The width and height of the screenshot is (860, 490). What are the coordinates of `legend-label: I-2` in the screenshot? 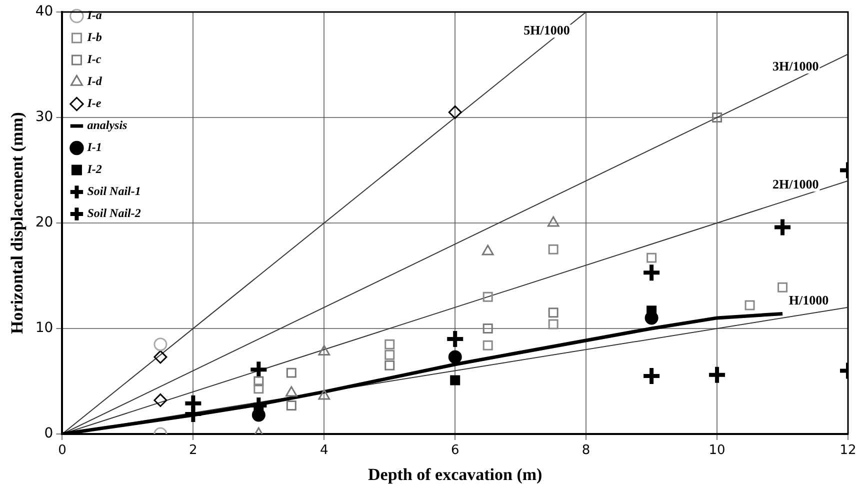 It's located at (94, 169).